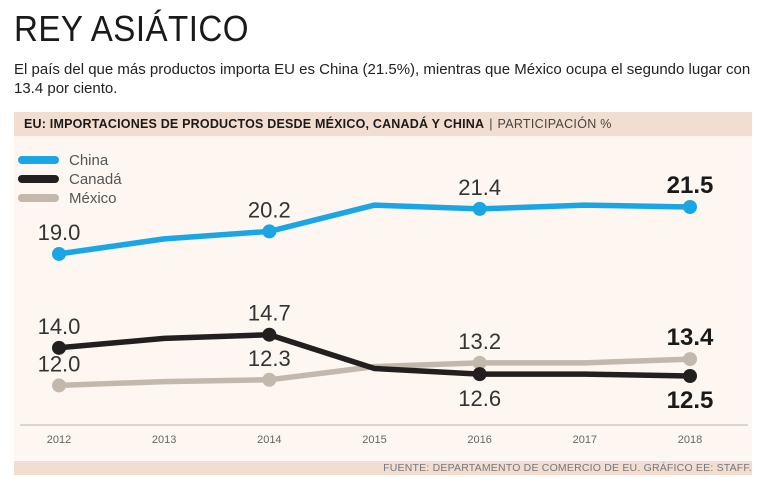 Image resolution: width=768 pixels, height=495 pixels. Describe the element at coordinates (269, 313) in the screenshot. I see `data-label-canada-2014: 14.7` at that location.